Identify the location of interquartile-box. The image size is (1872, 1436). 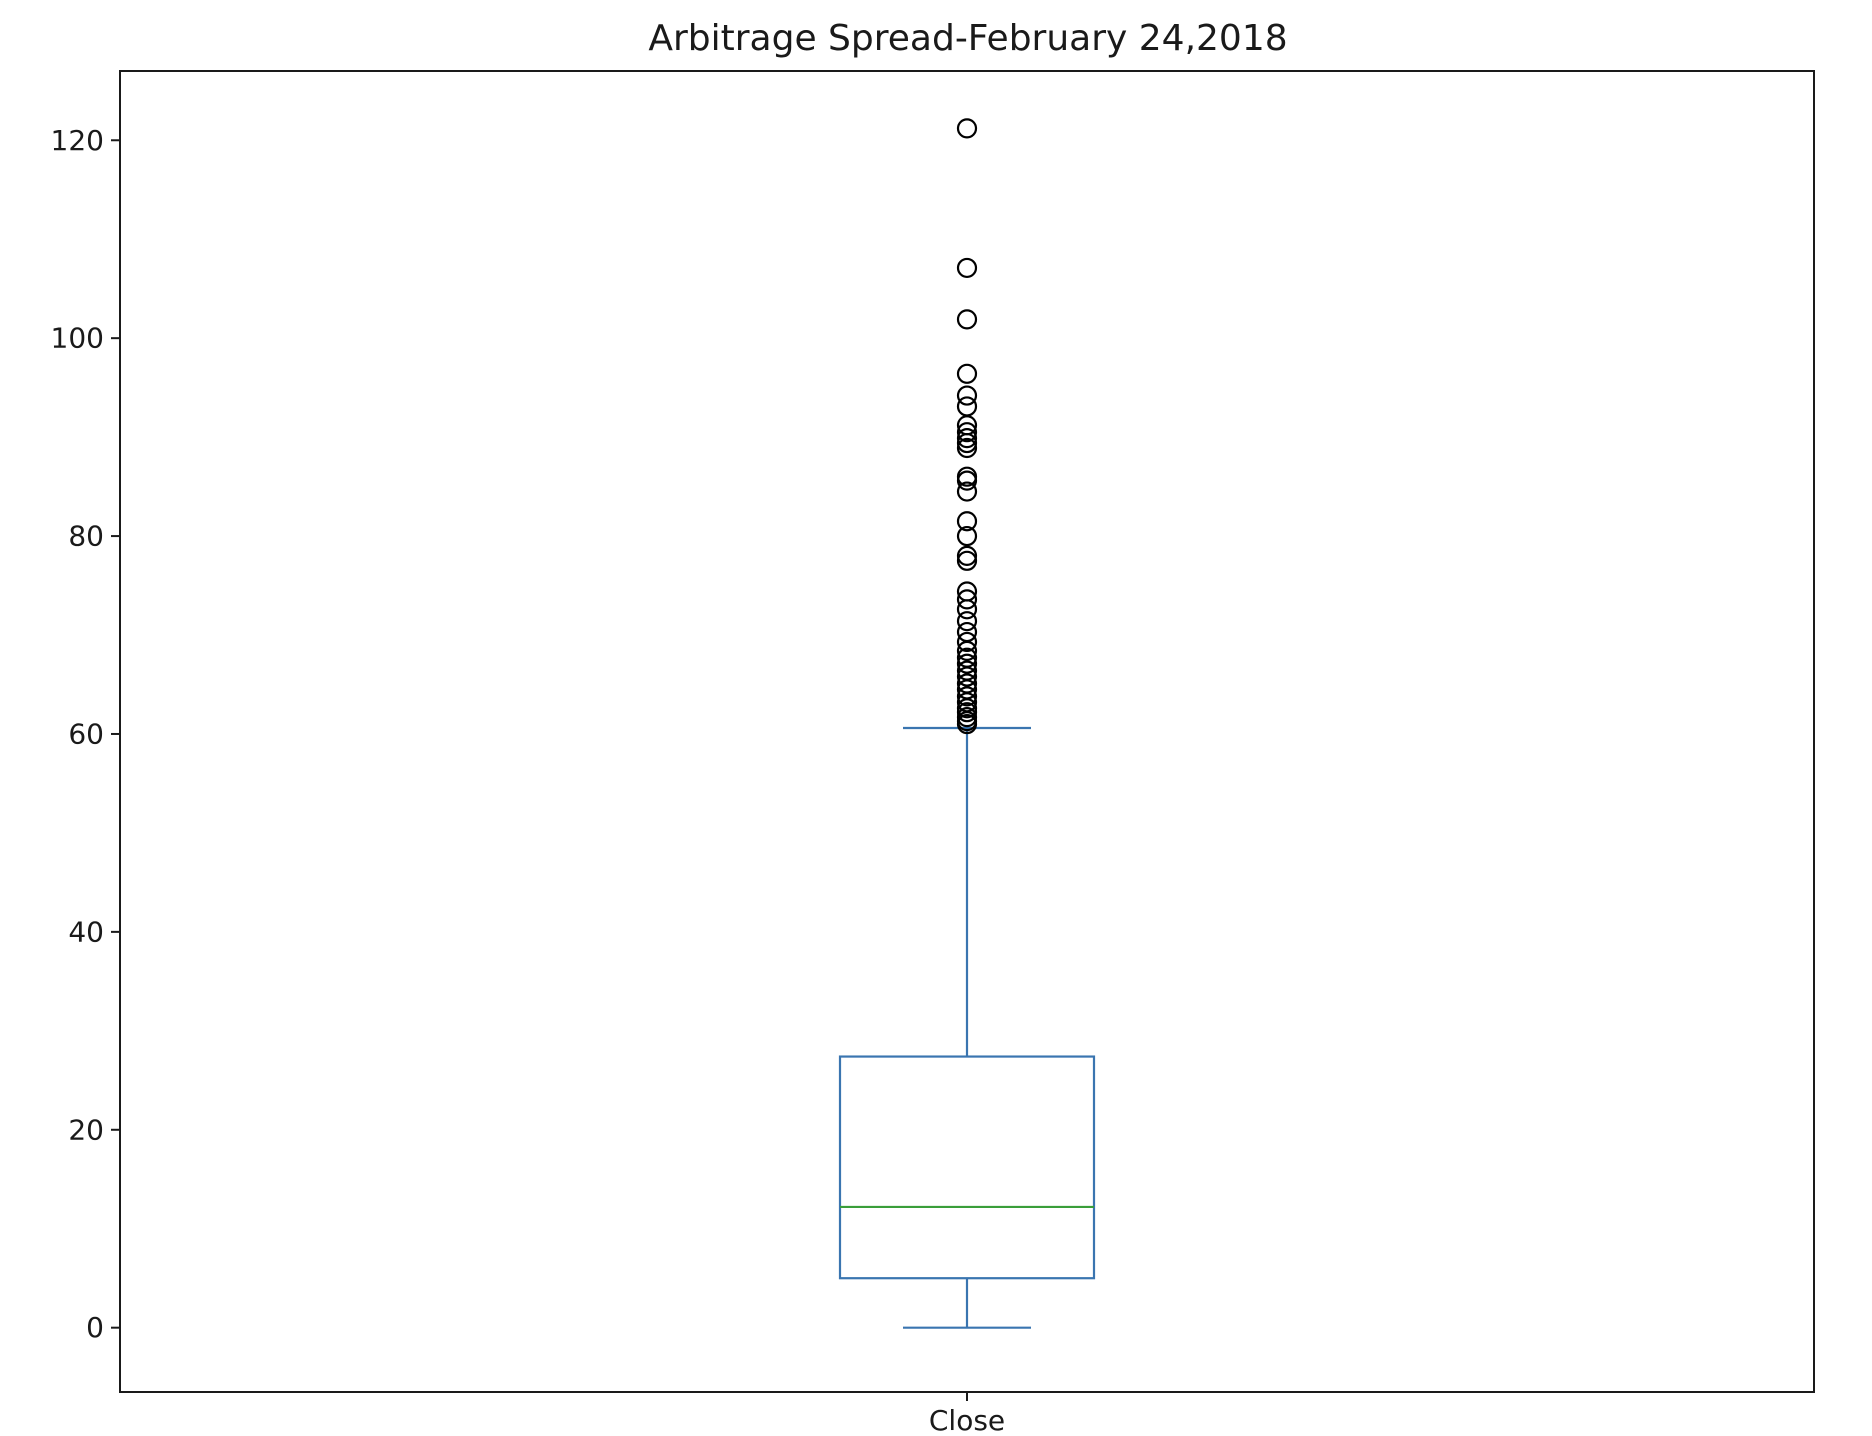
(967, 1167).